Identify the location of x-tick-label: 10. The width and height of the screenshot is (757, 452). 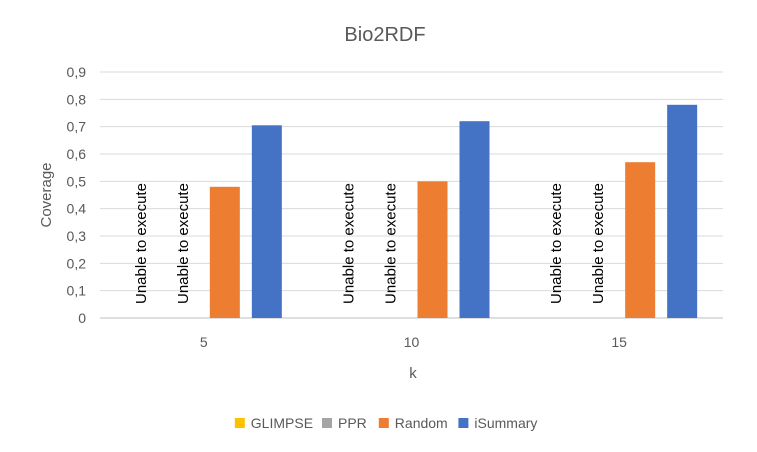
(412, 342).